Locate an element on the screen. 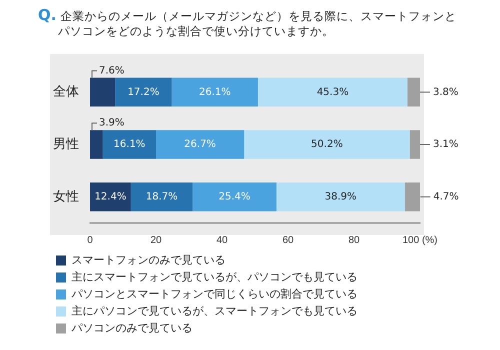 The height and width of the screenshot is (350, 500). x-tick-label: 100 (%) is located at coordinates (420, 240).